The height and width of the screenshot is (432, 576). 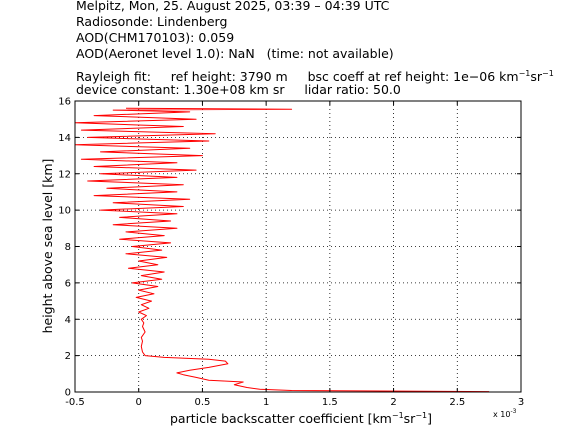 I want to click on x-tick-label: 1.5, so click(x=330, y=402).